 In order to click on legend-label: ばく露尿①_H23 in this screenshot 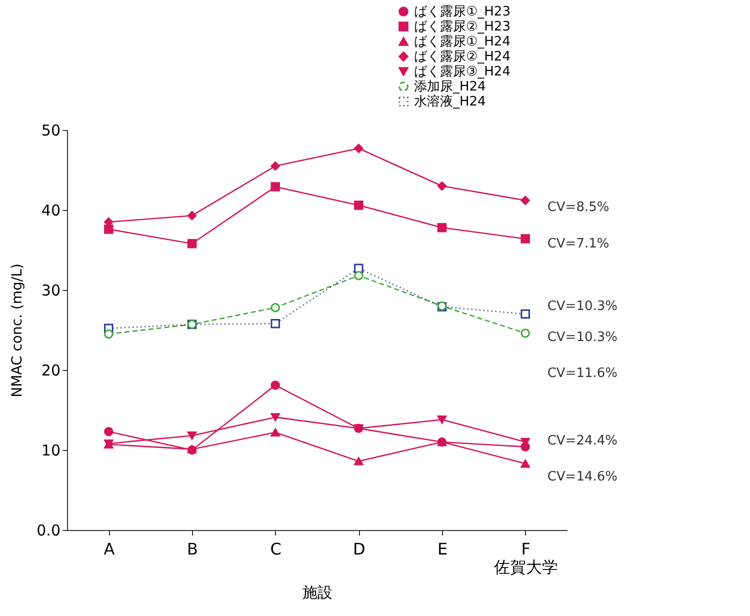, I will do `click(462, 12)`.